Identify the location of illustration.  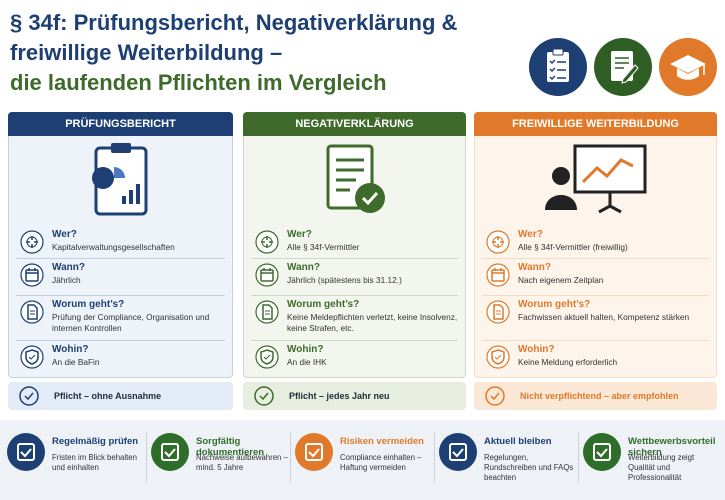
(355, 182).